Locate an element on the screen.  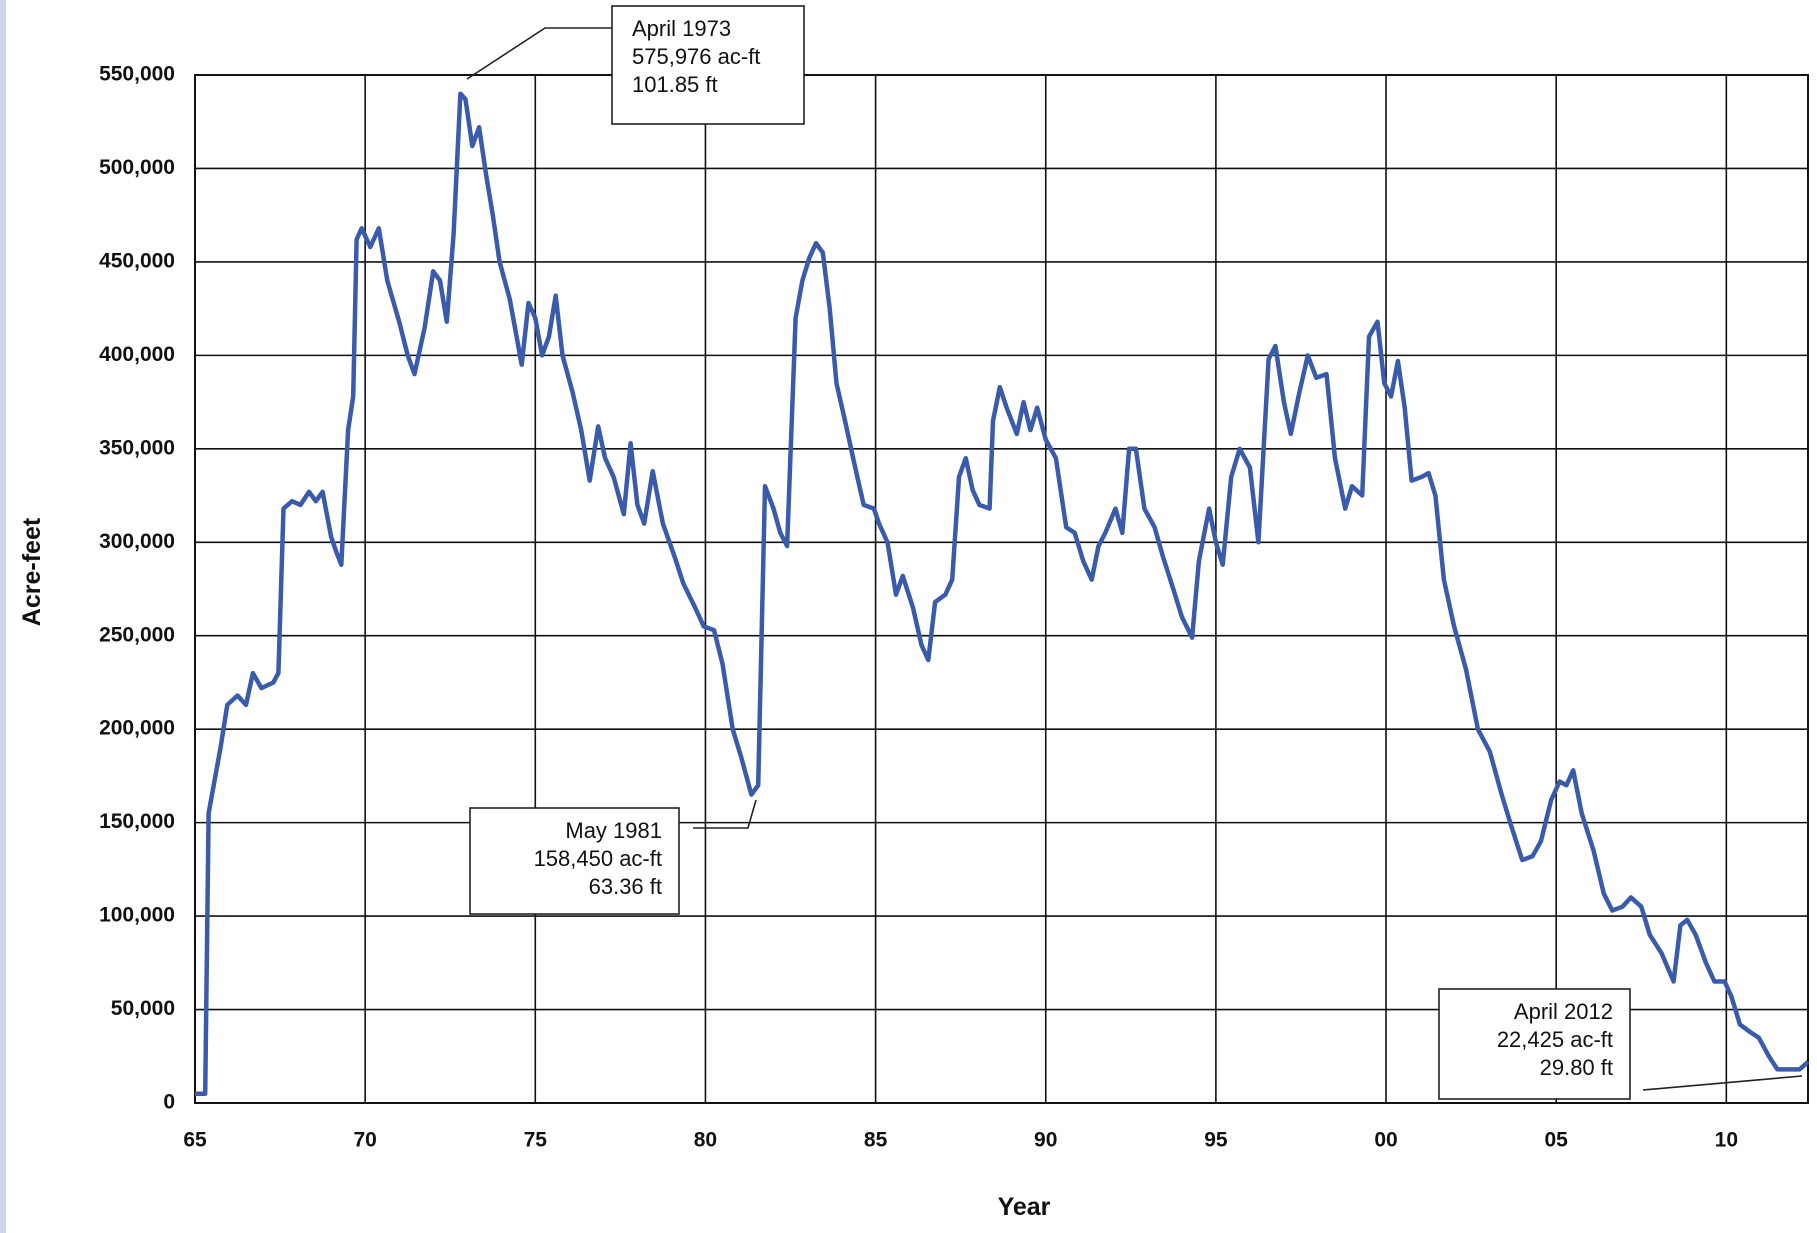
annotation-text: 101.85 ft is located at coordinates (675, 84).